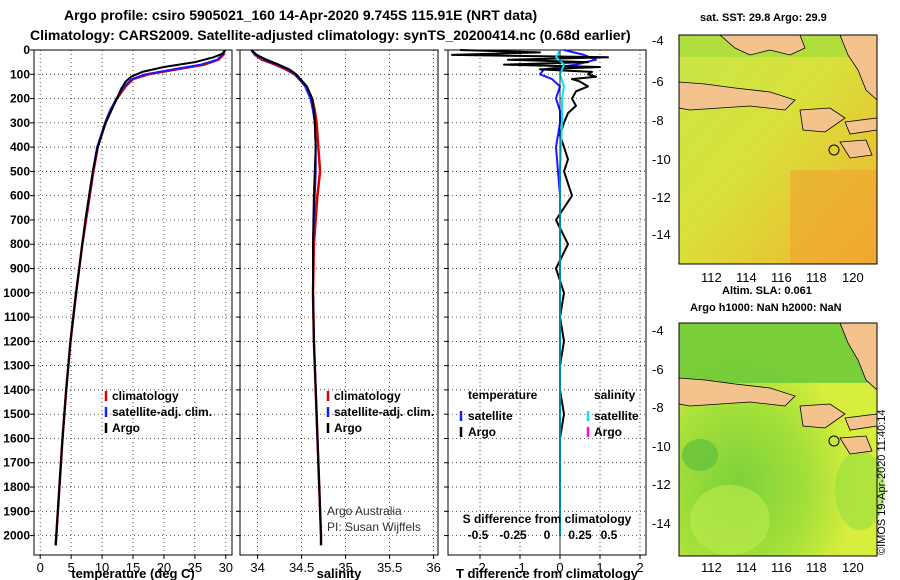 The height and width of the screenshot is (580, 900). I want to click on temperature-legend-label: Argo, so click(126, 428).